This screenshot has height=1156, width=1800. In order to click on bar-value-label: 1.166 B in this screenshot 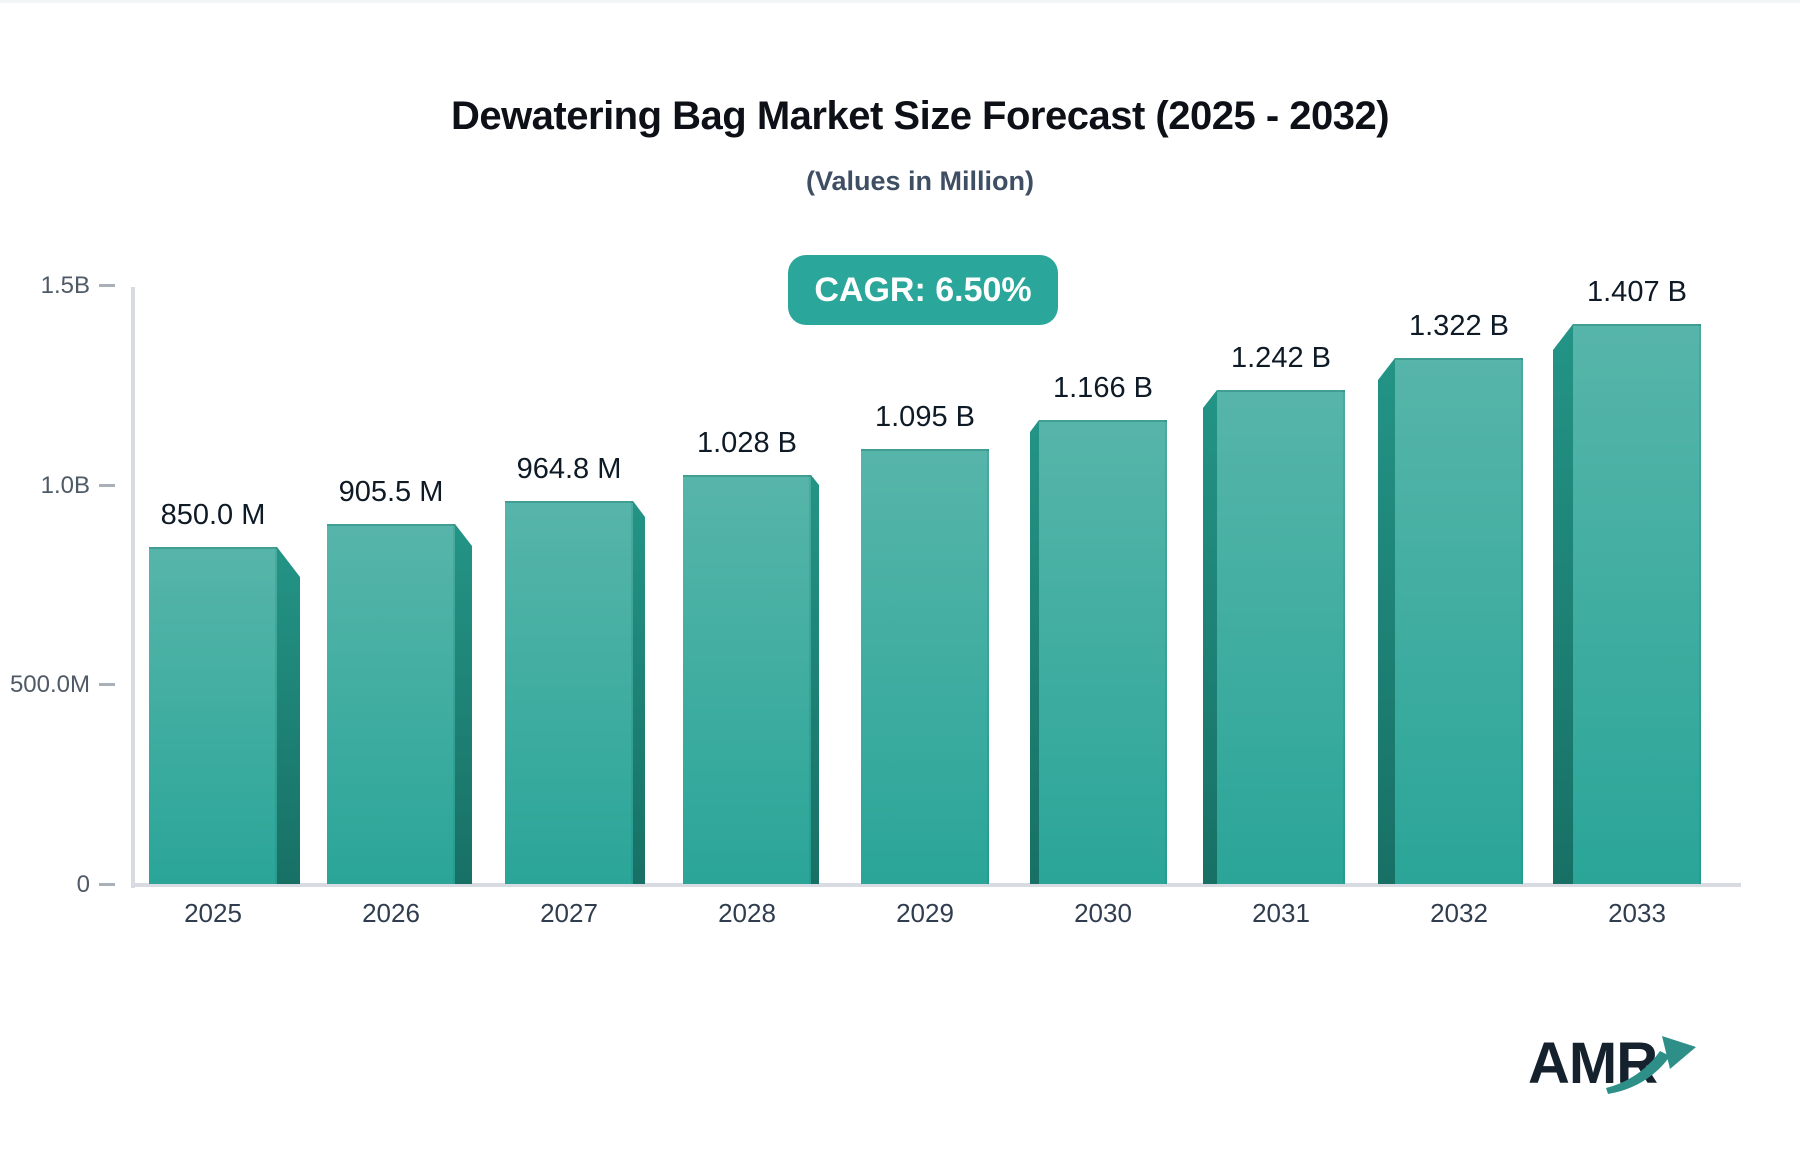, I will do `click(1103, 388)`.